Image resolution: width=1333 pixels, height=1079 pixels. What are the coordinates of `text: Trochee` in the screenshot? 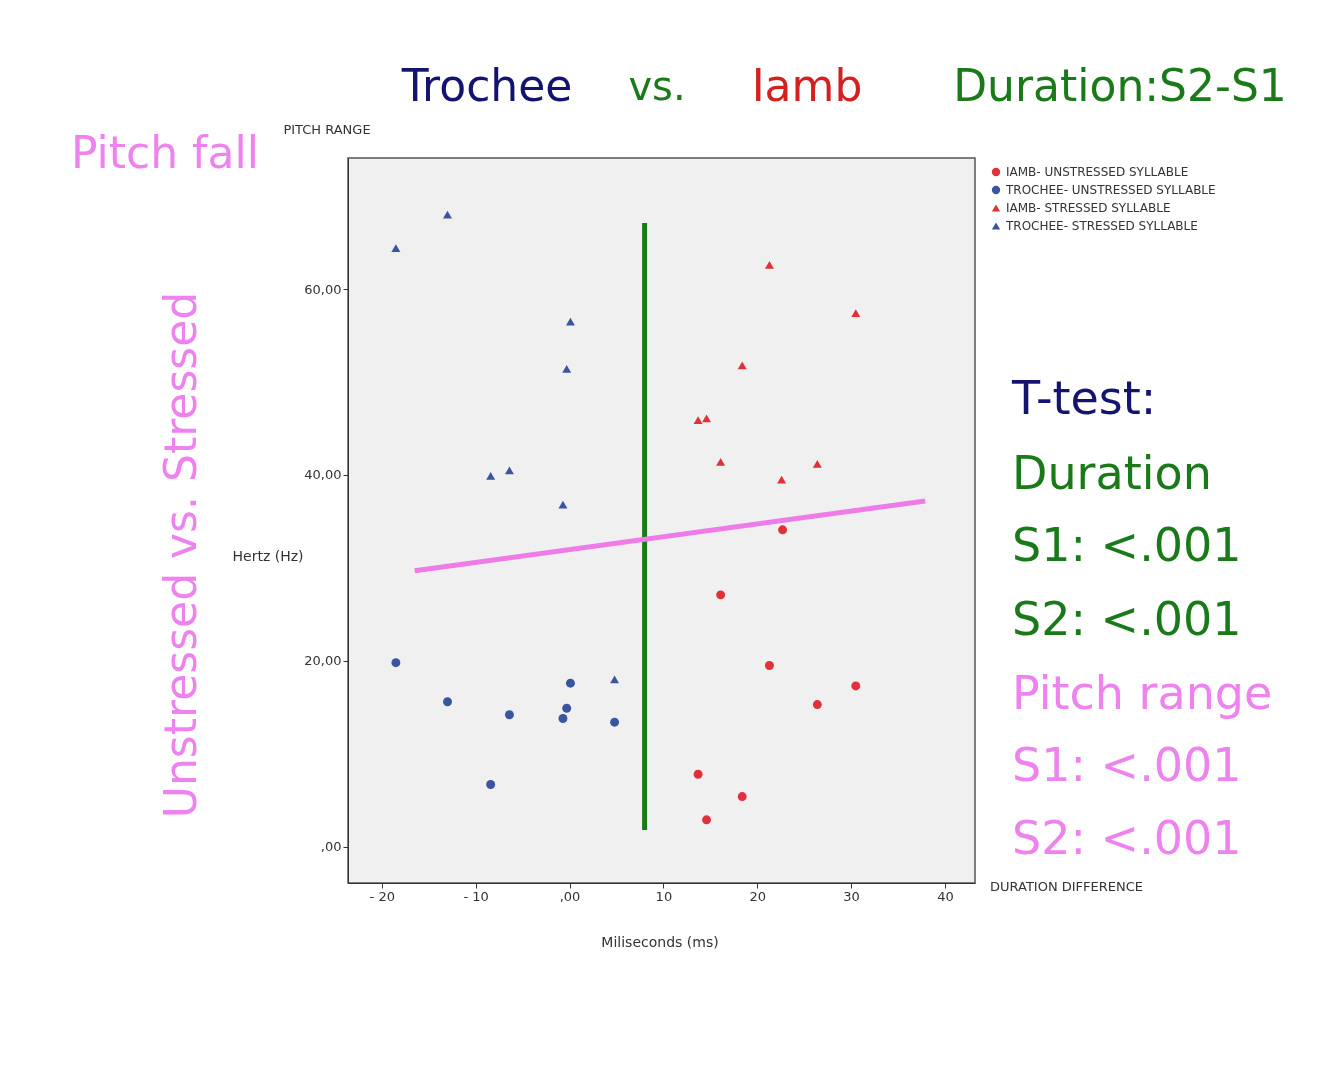 It's located at (486, 85).